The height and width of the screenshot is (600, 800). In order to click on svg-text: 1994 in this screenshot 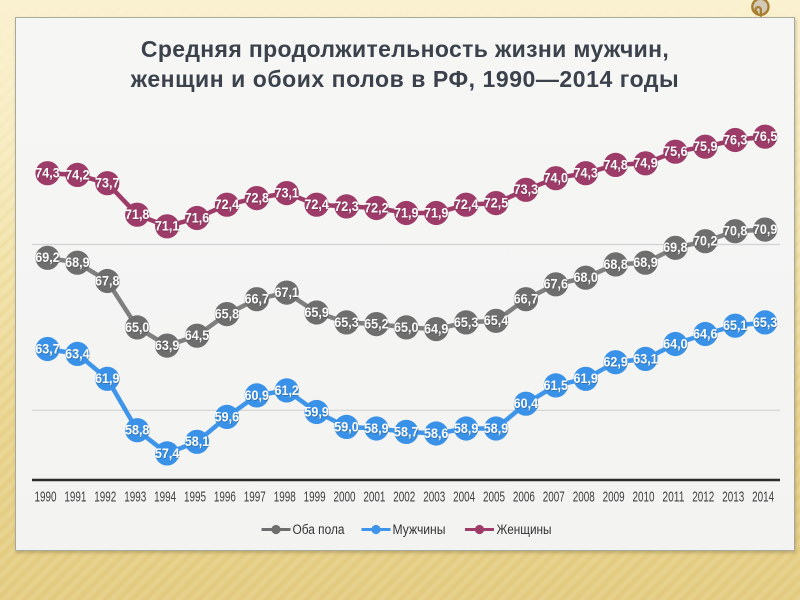, I will do `click(165, 497)`.